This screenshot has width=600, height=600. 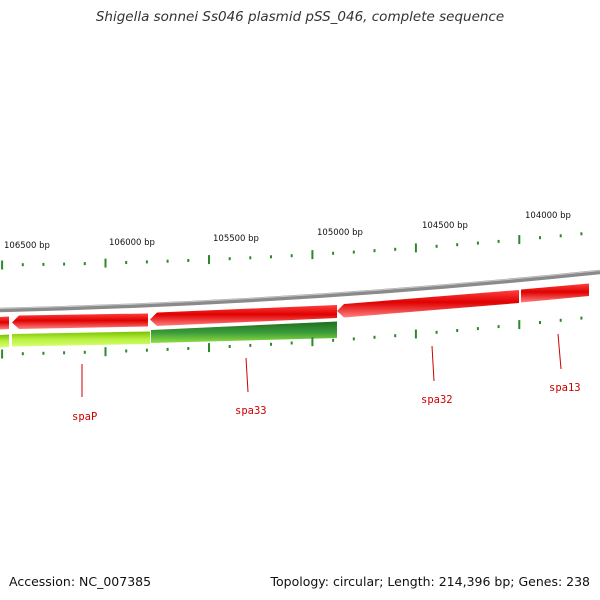 What do you see at coordinates (340, 233) in the screenshot?
I see `ruler-label: 105000 bp` at bounding box center [340, 233].